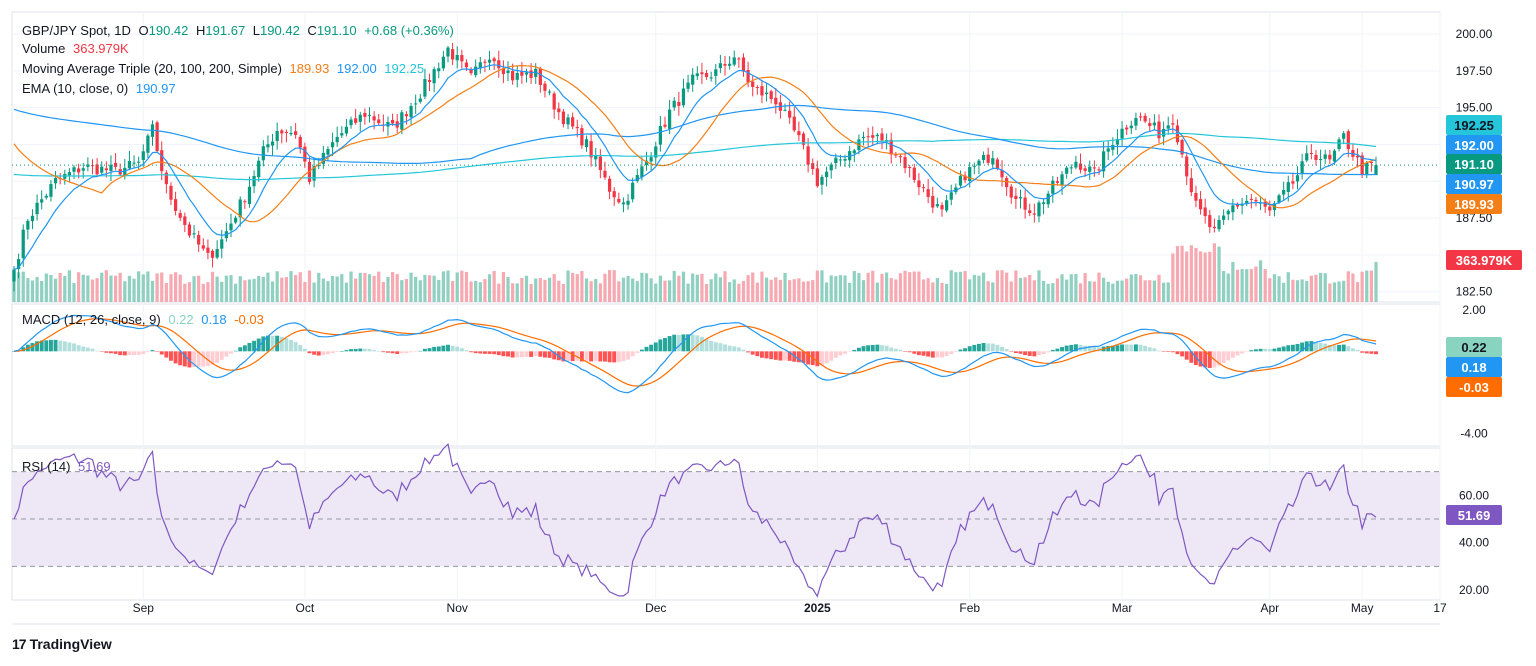 Image resolution: width=1536 pixels, height=666 pixels. I want to click on macd-line-last-text: 0.18, so click(1473, 367).